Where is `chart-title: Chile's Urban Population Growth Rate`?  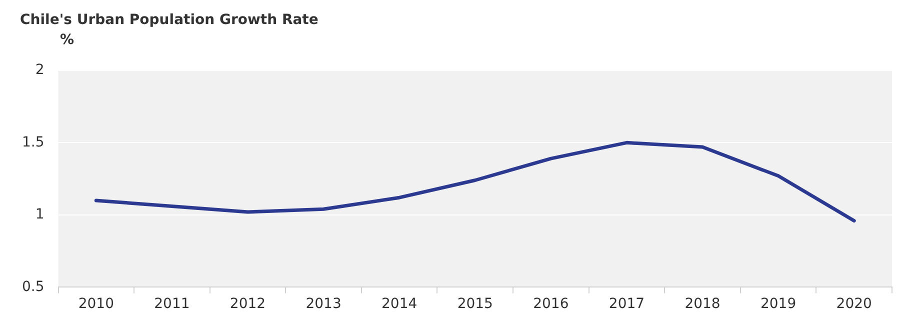
chart-title: Chile's Urban Population Growth Rate is located at coordinates (169, 20).